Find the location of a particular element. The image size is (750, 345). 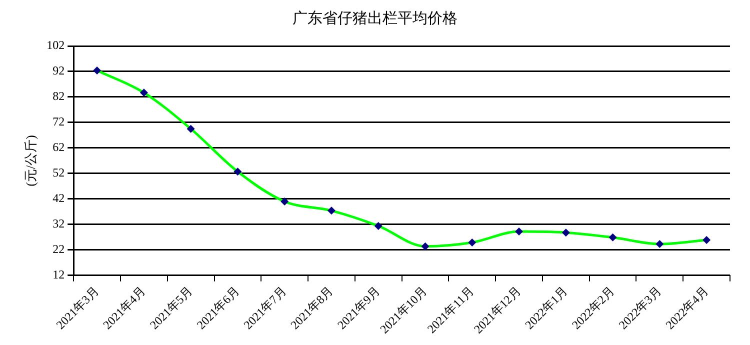

y-axis-title: (元/公斤) is located at coordinates (30, 160).